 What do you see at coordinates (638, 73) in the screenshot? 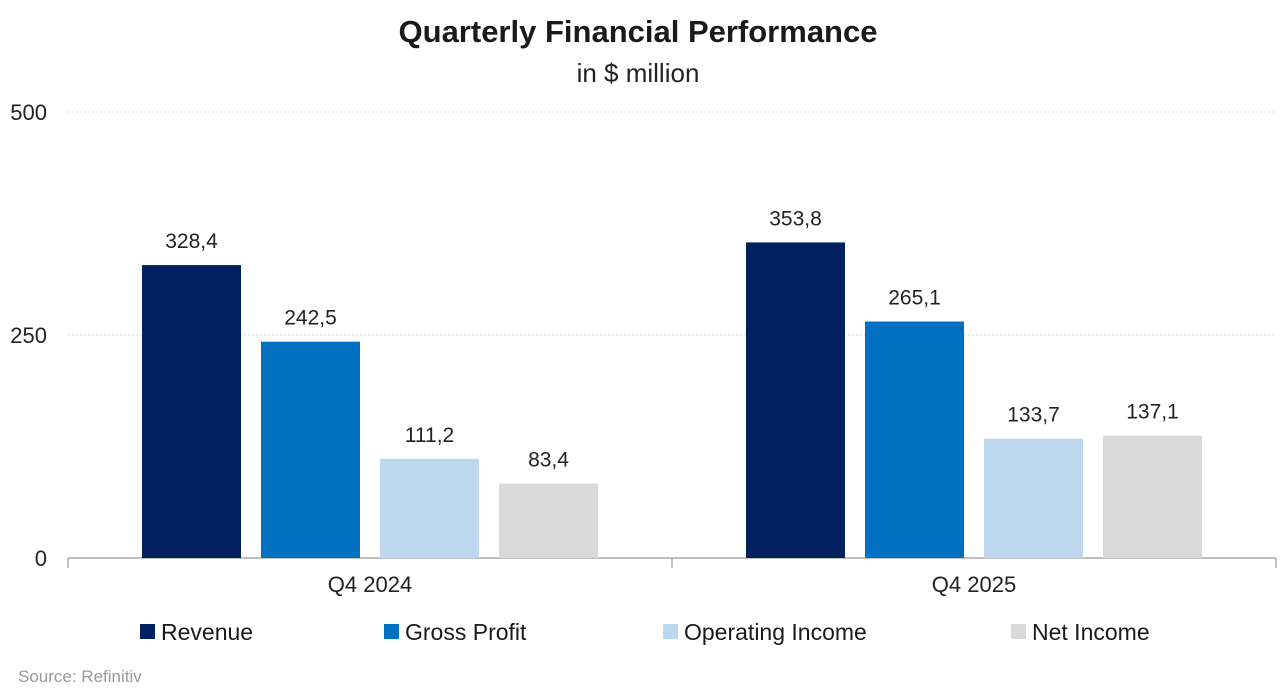
I see `chart-subtitle: in $ million` at bounding box center [638, 73].